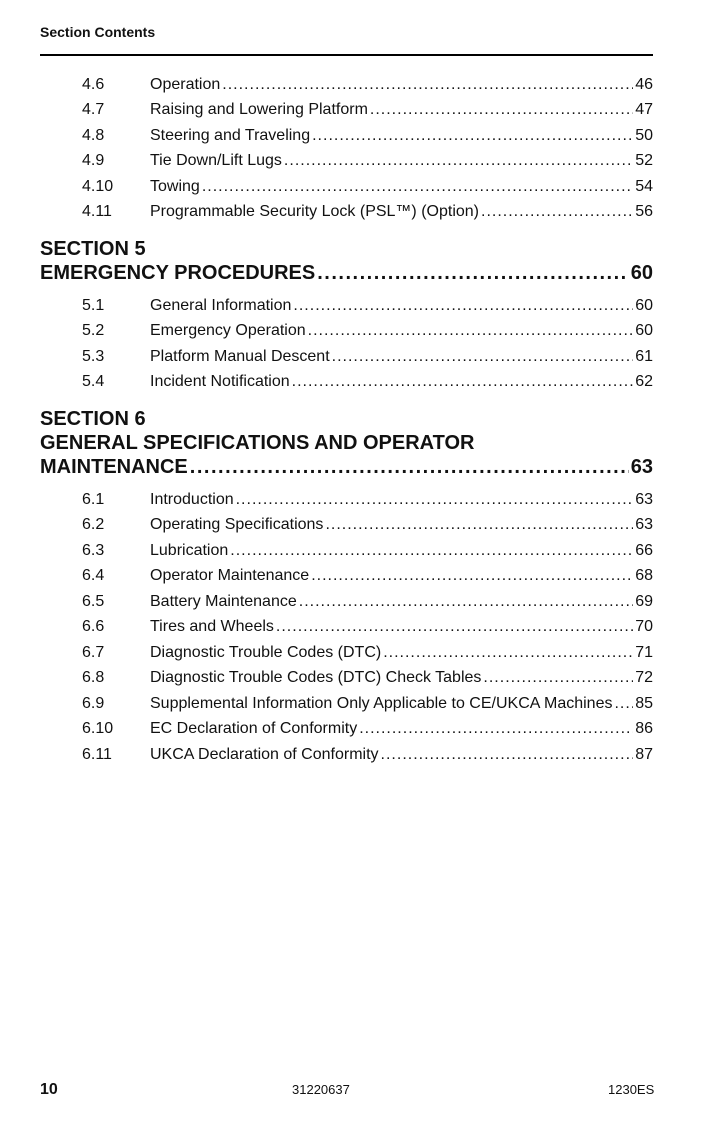  What do you see at coordinates (644, 627) in the screenshot?
I see `entry-page: 70` at bounding box center [644, 627].